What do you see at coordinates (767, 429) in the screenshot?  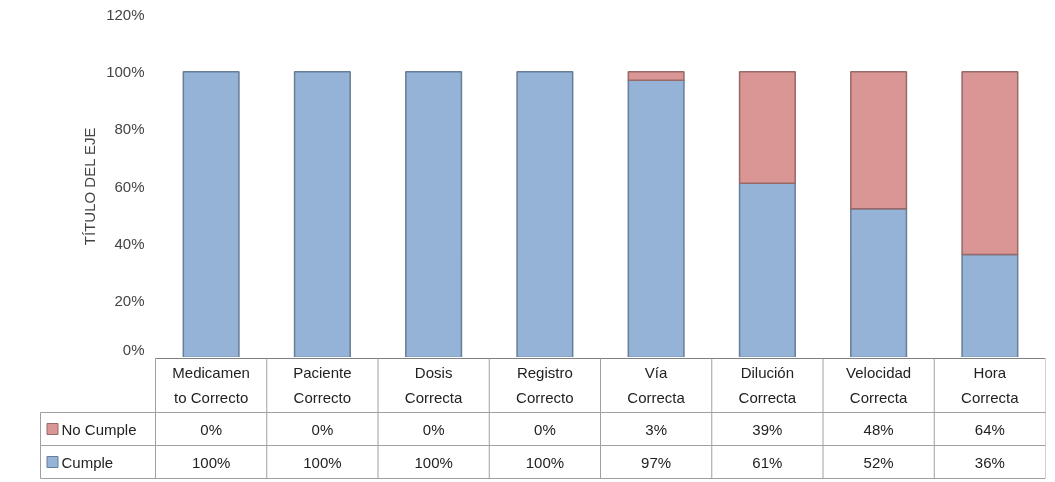 I see `data-label: 39%` at bounding box center [767, 429].